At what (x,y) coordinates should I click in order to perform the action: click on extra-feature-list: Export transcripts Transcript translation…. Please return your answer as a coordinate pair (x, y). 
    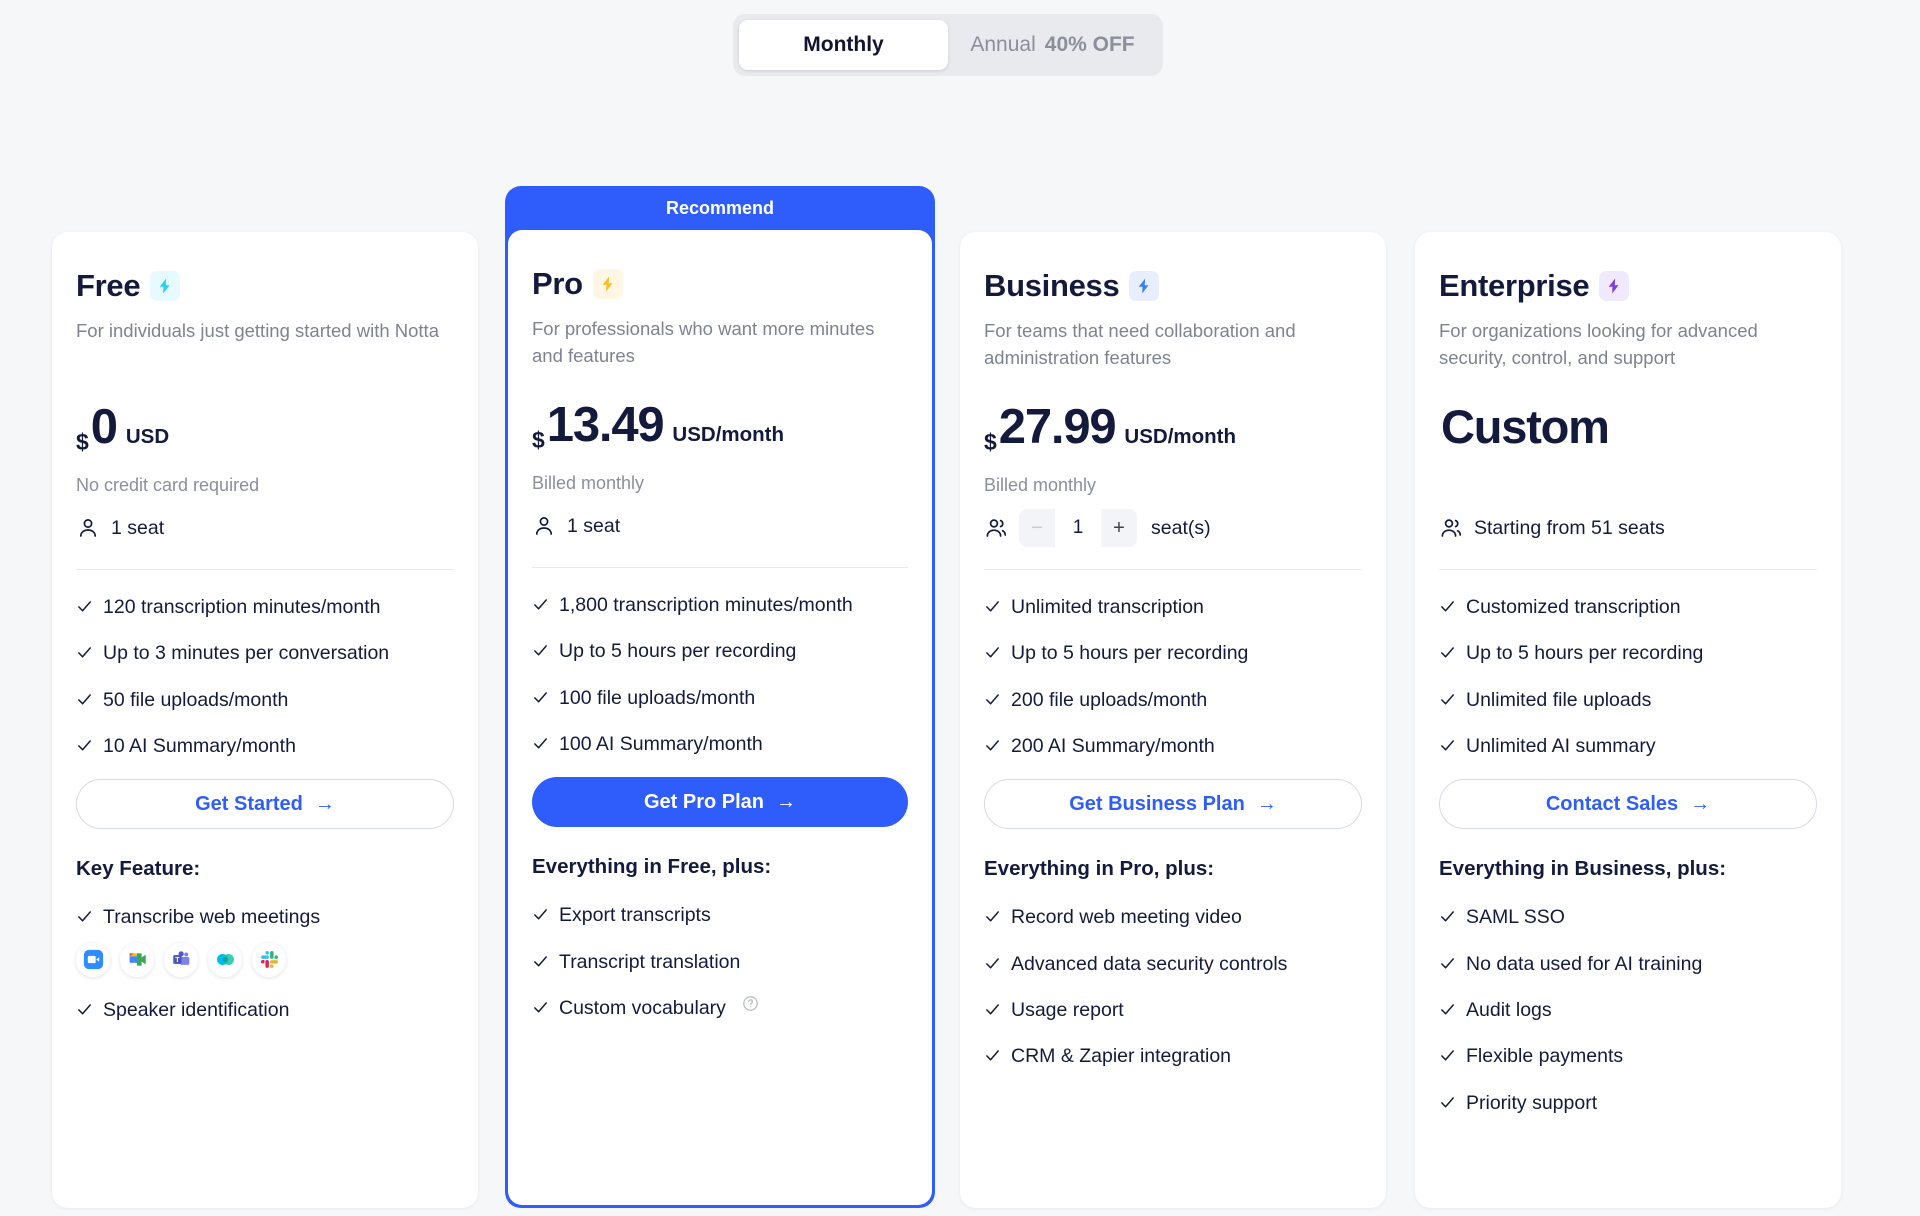
    Looking at the image, I should click on (720, 961).